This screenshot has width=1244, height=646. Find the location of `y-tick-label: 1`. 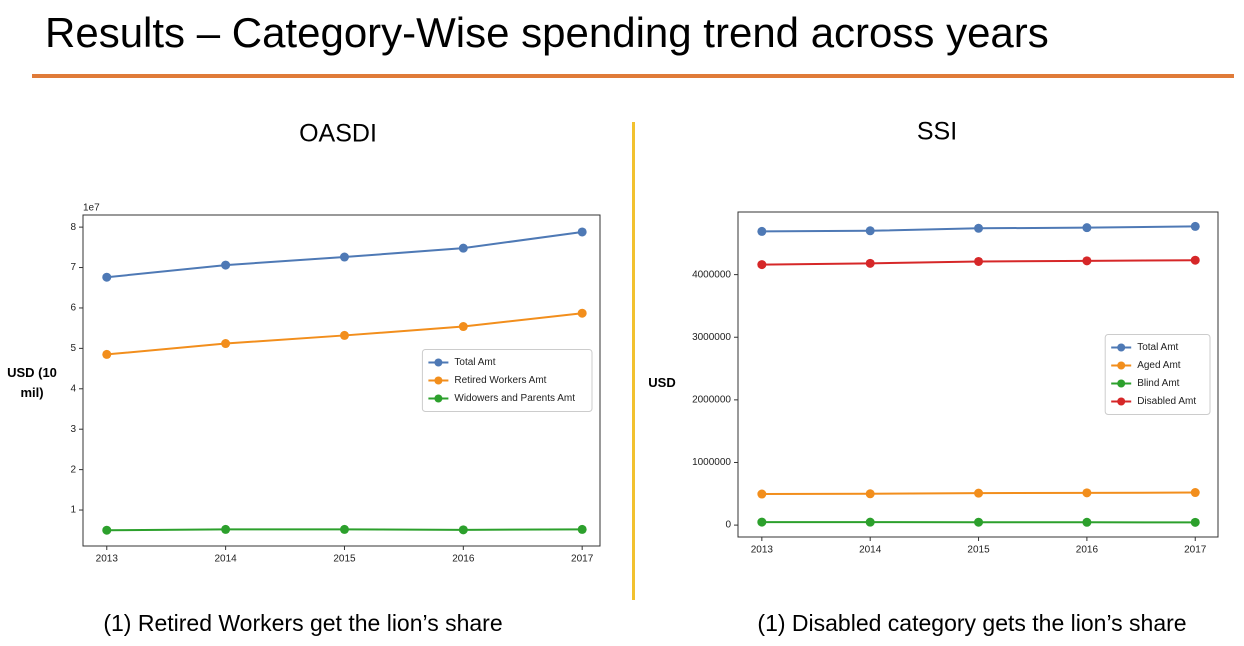

y-tick-label: 1 is located at coordinates (73, 510).